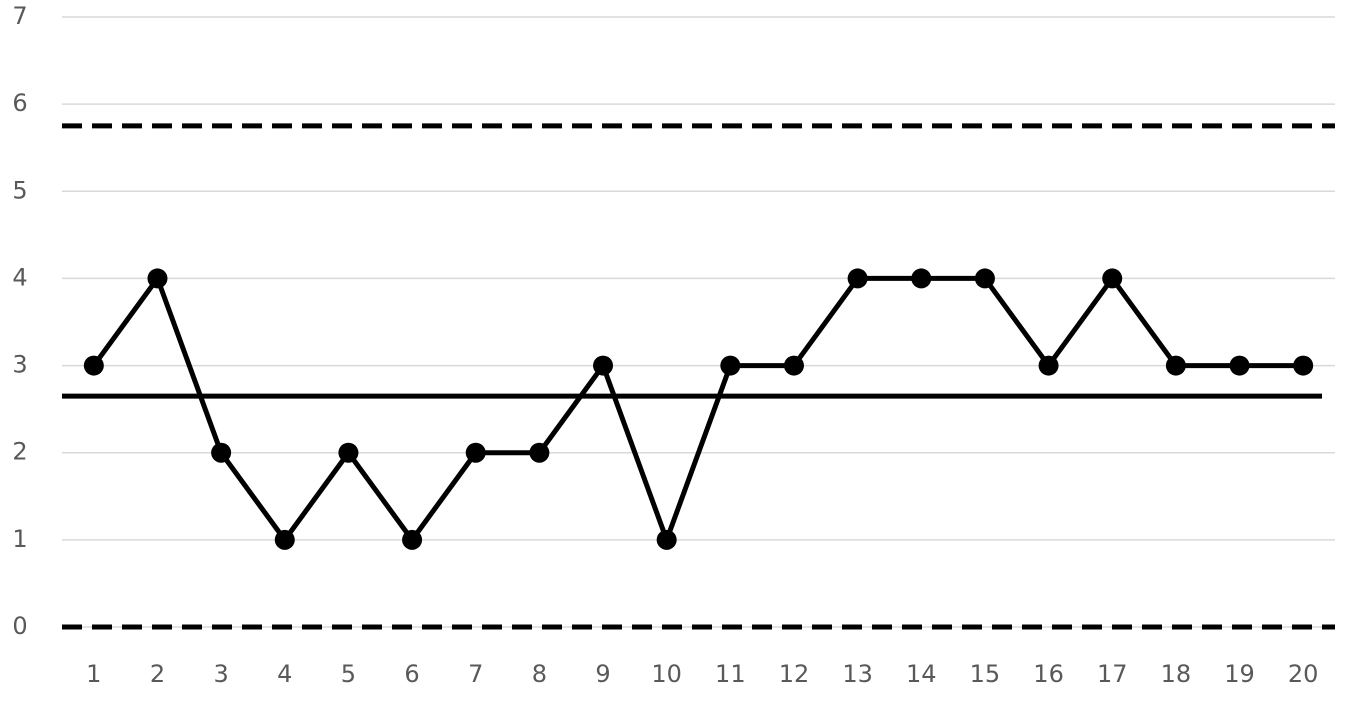  What do you see at coordinates (19, 452) in the screenshot?
I see `y-tick-label: 2` at bounding box center [19, 452].